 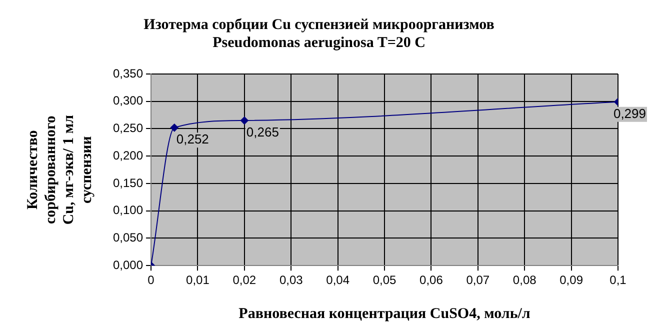 What do you see at coordinates (244, 280) in the screenshot?
I see `x-tick-label: 0,02` at bounding box center [244, 280].